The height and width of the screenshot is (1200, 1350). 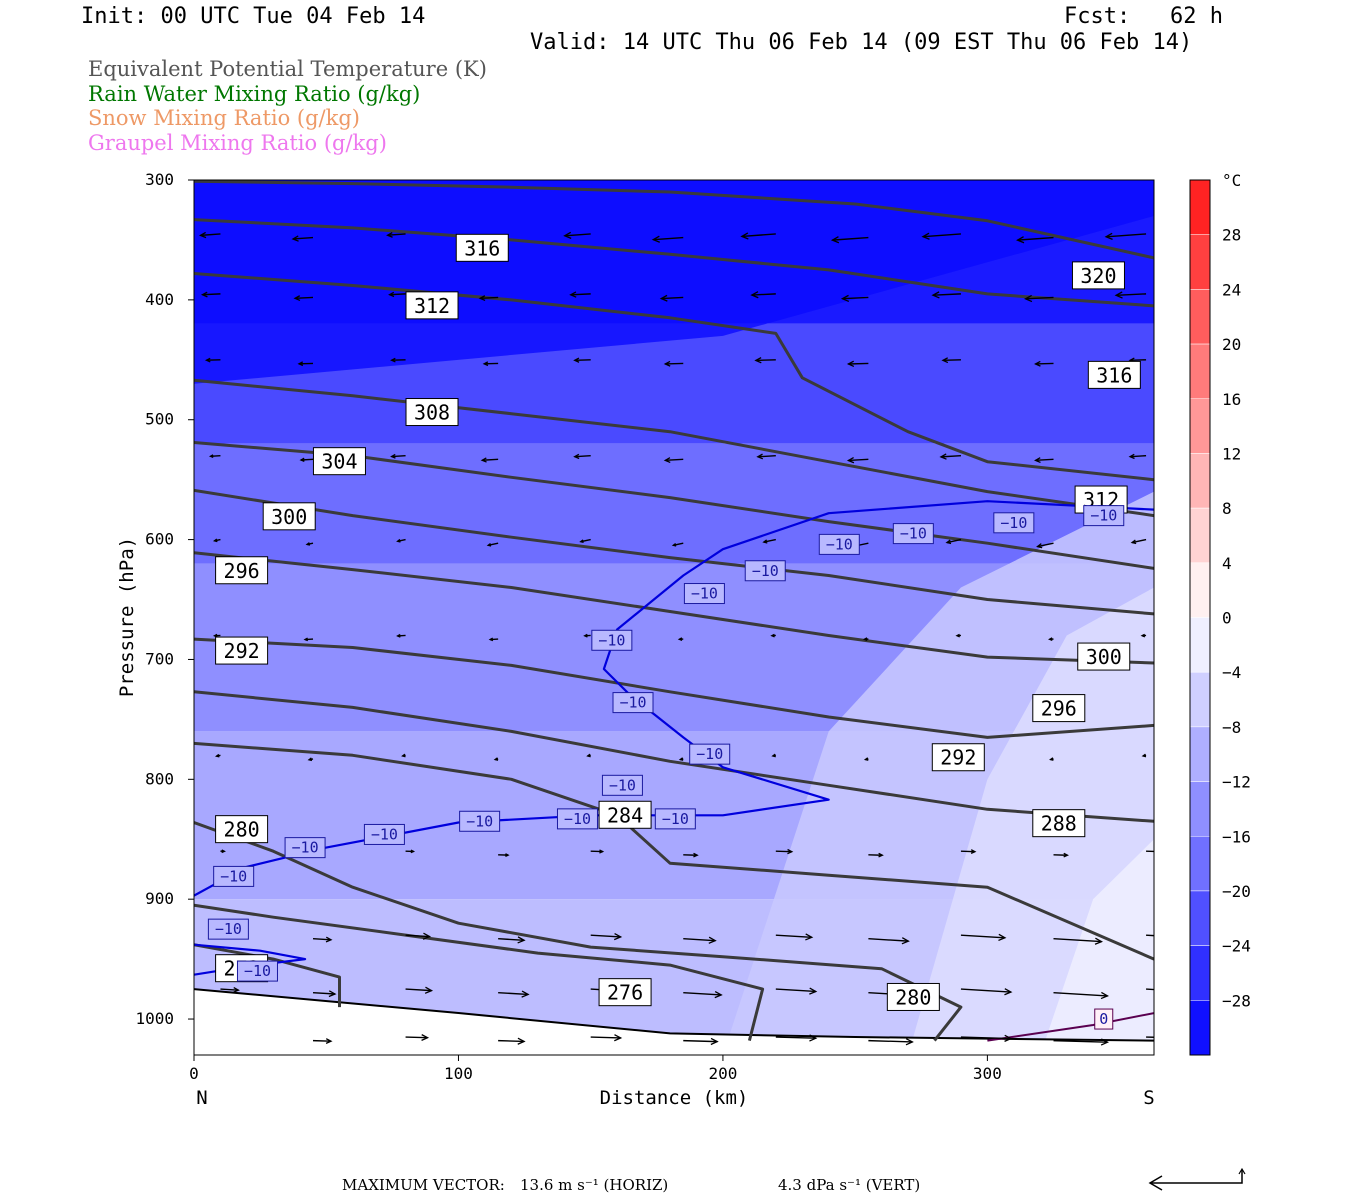 I want to click on colorbar-tick-label: 4, so click(x=1227, y=563).